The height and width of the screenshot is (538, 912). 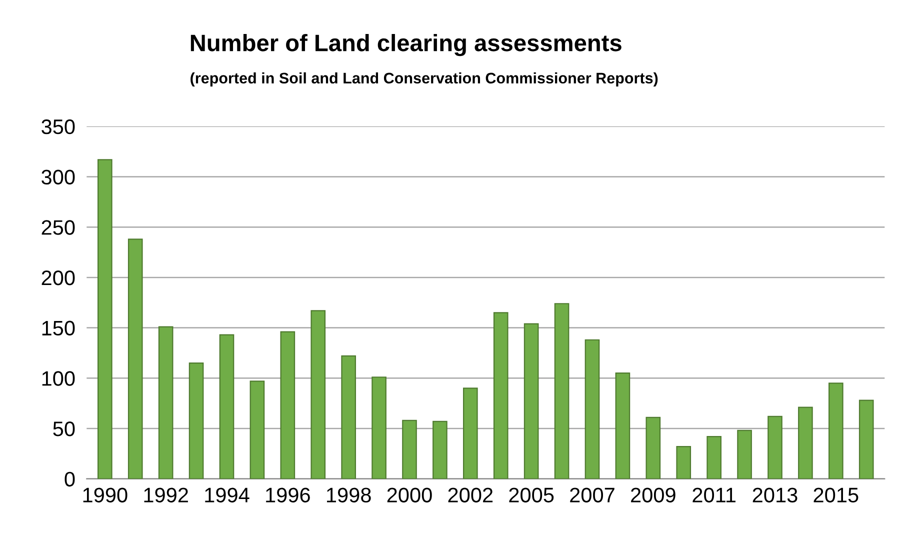 I want to click on x-tick-label: 1994, so click(x=227, y=495).